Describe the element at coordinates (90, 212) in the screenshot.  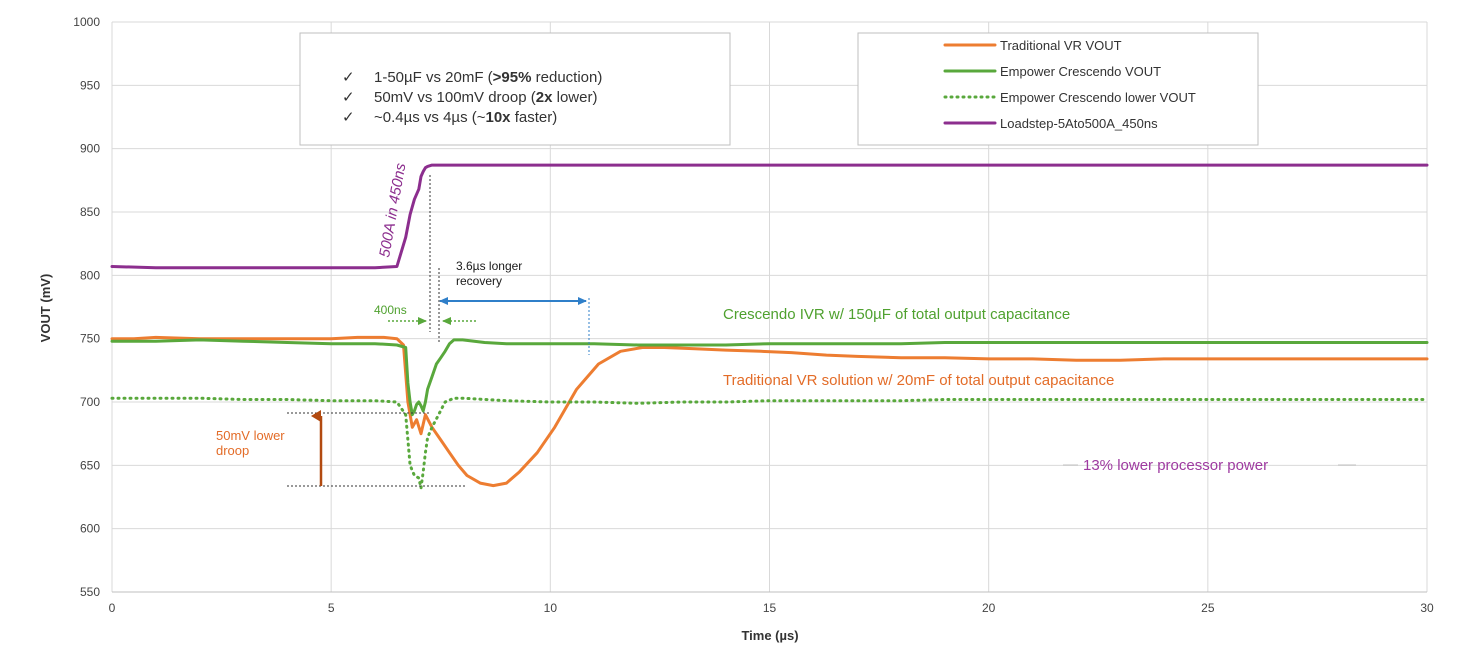
I see `y-tick-label: 850` at that location.